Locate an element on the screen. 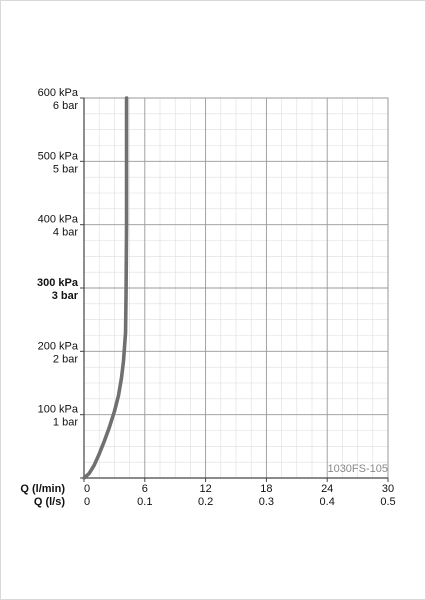  x-tick-label-lpm: 30 is located at coordinates (388, 489).